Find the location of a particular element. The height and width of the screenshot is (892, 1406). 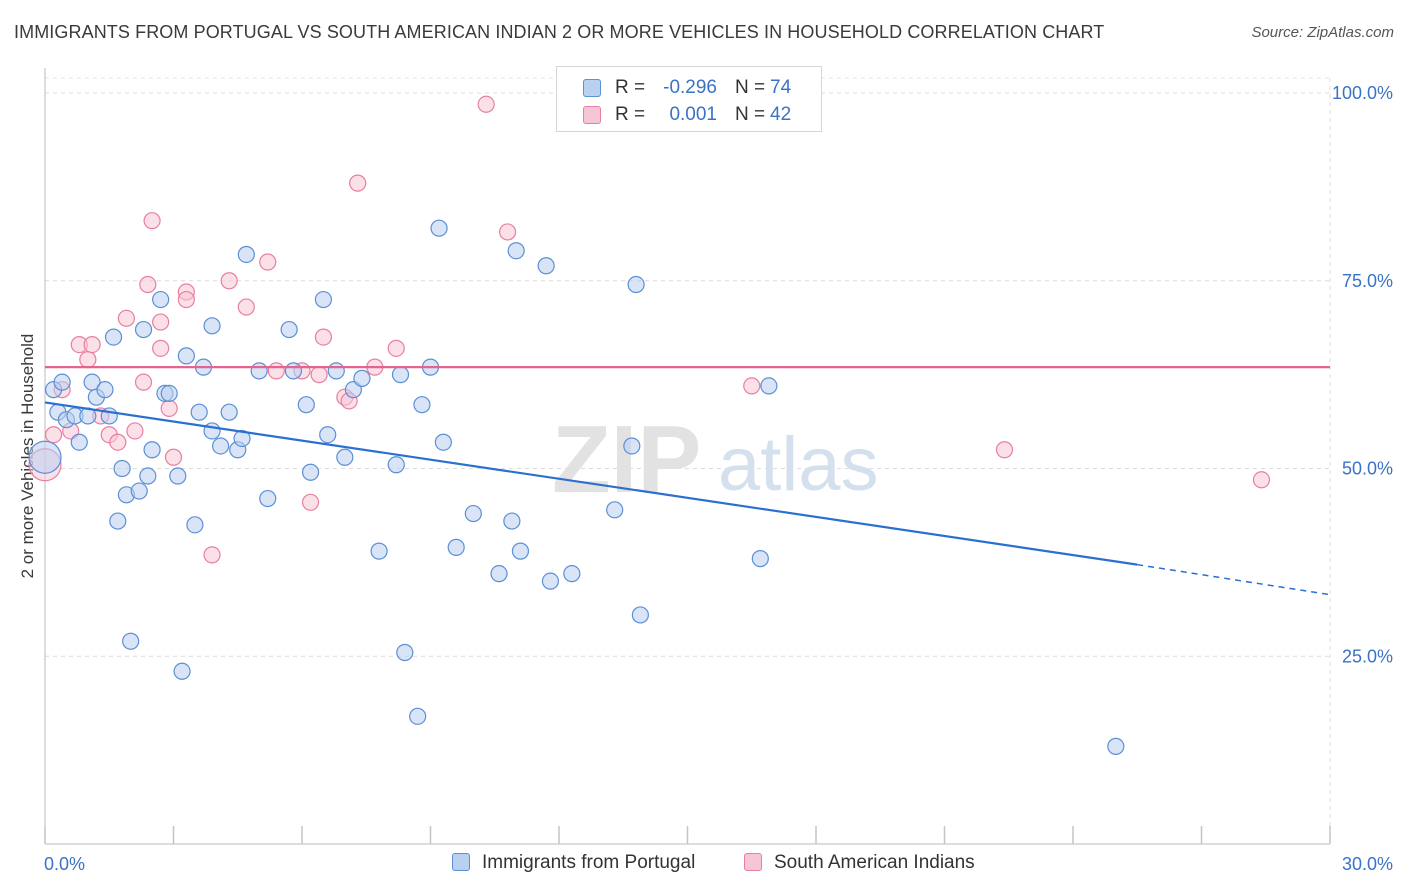

y-tick-label: 25.0% is located at coordinates (1367, 656).